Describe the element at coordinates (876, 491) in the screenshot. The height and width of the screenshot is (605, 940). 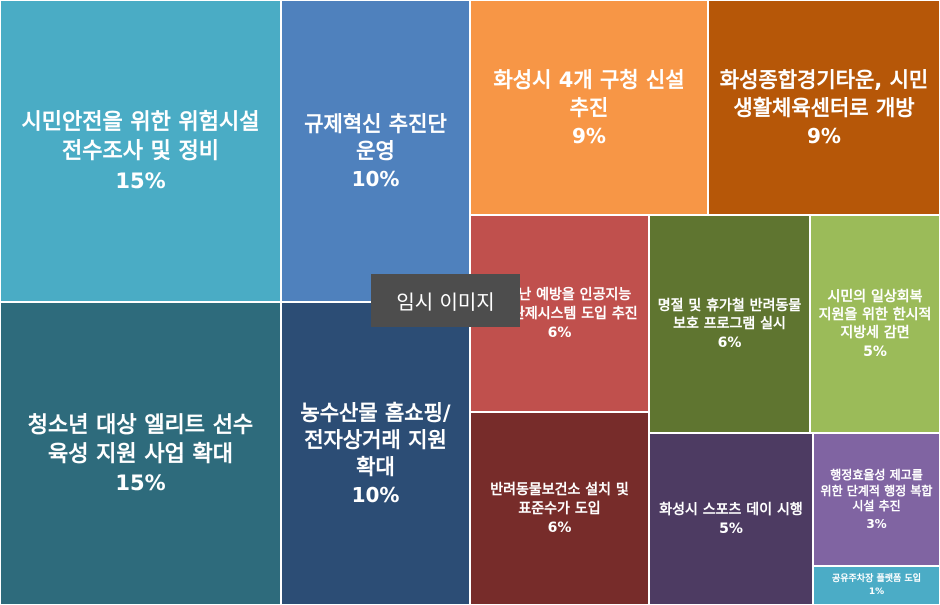
I see `tile-label: 행정효율성 제고를 위한 단계적 행정 복합 시설 추진` at that location.